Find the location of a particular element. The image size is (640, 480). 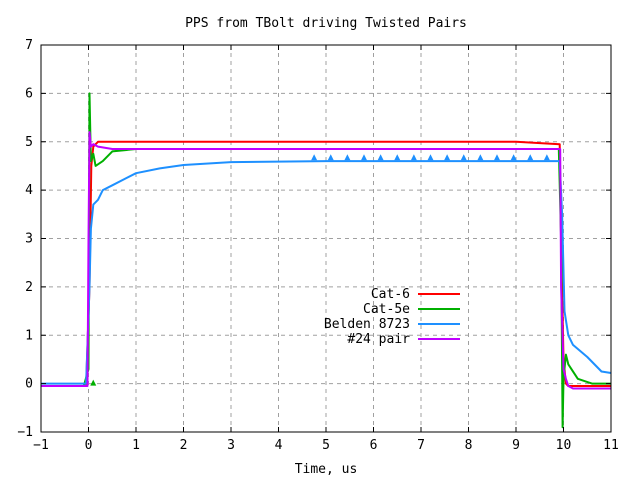

y-tick-label: 1 is located at coordinates (29, 335).